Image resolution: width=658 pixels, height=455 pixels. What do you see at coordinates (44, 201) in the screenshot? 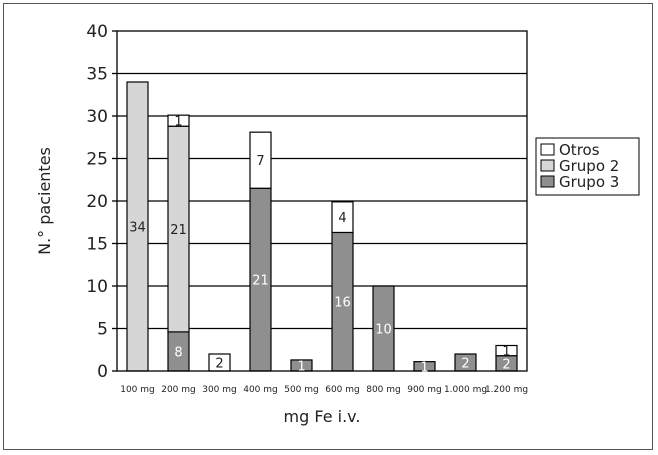
I see `y-axis-label: N.° pacientes` at bounding box center [44, 201].